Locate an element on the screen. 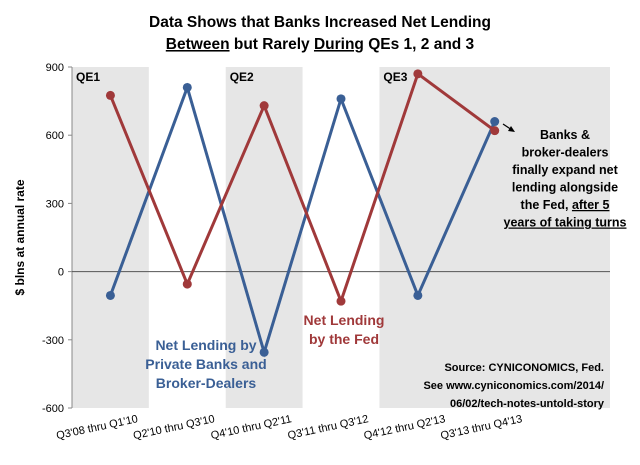 The height and width of the screenshot is (465, 640). text-part: but Rarely is located at coordinates (272, 44).